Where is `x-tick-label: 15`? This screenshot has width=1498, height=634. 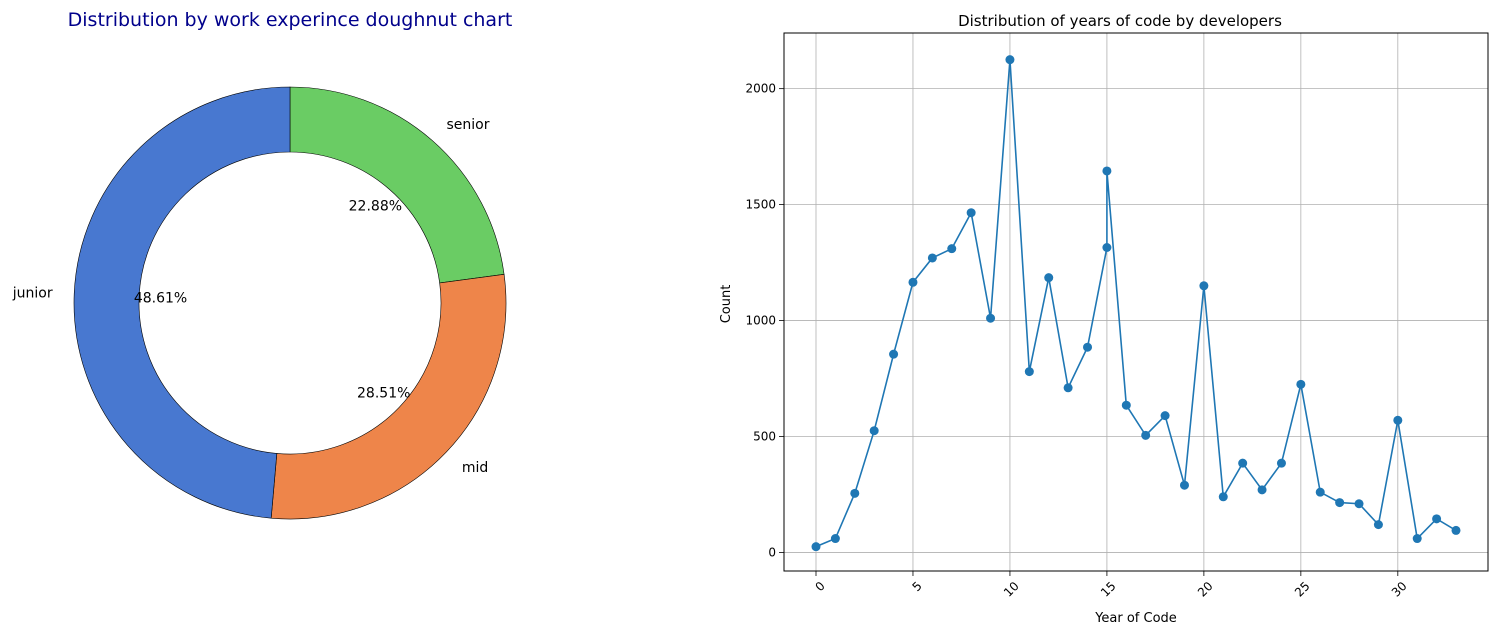 x-tick-label: 15 is located at coordinates (1108, 589).